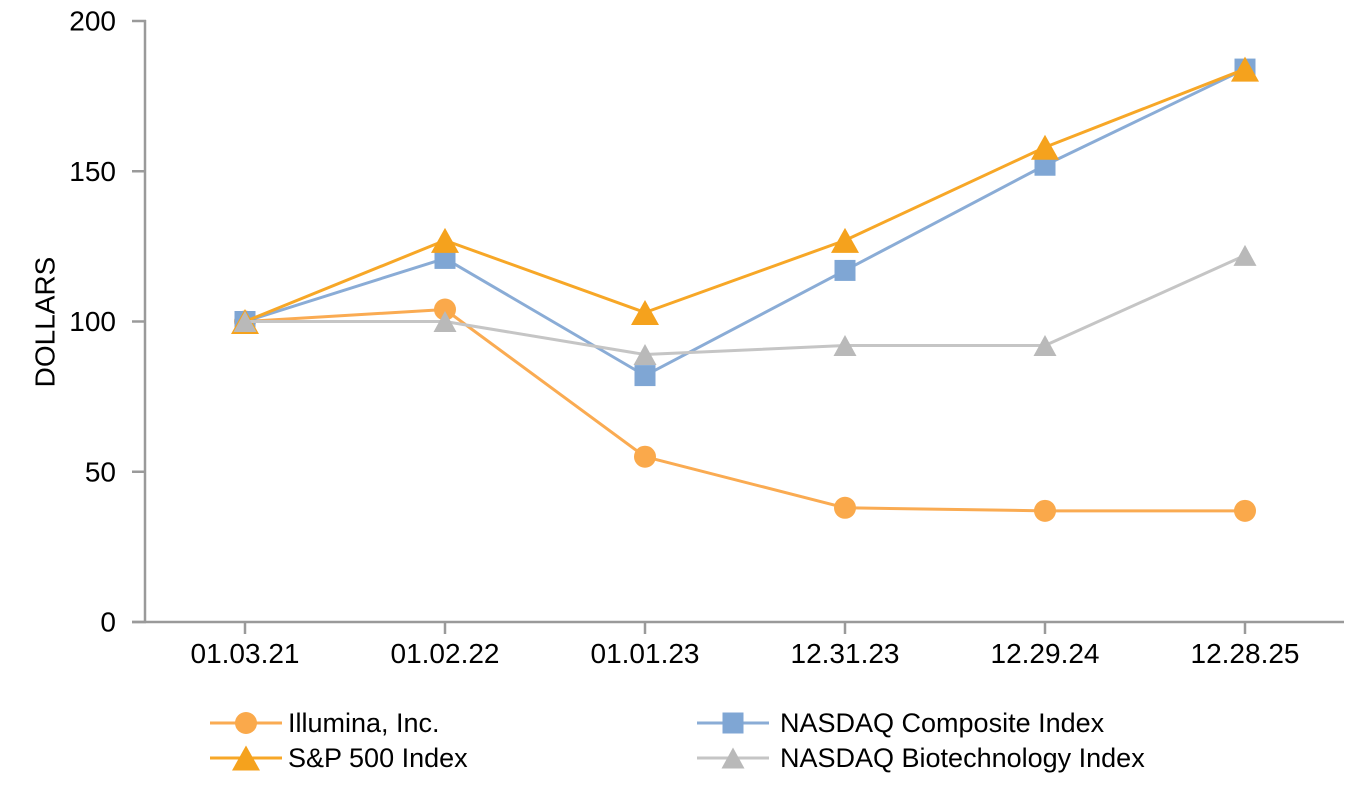 The image size is (1364, 800). Describe the element at coordinates (108, 622) in the screenshot. I see `y-tick-label: 0` at that location.